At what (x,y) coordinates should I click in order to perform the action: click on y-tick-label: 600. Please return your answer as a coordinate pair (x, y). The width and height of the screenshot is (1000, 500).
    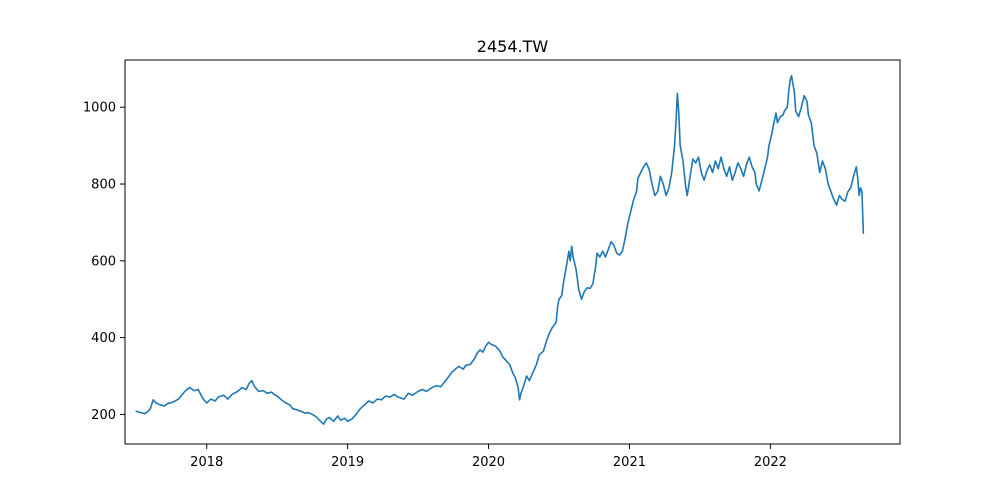
    Looking at the image, I should click on (103, 261).